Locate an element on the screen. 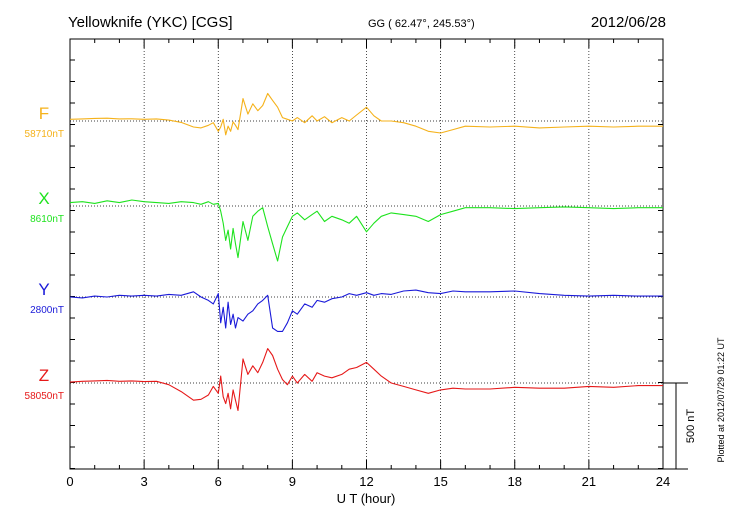  x-tick-label: 9 is located at coordinates (292, 481).